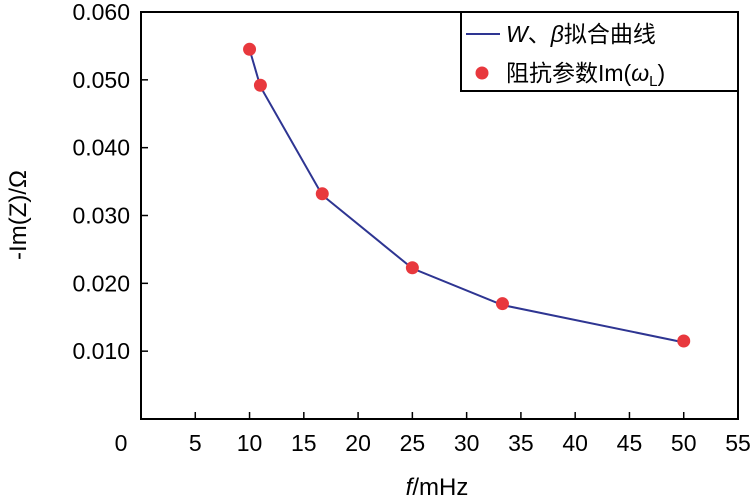  I want to click on legend-marker-swatch, so click(482, 73).